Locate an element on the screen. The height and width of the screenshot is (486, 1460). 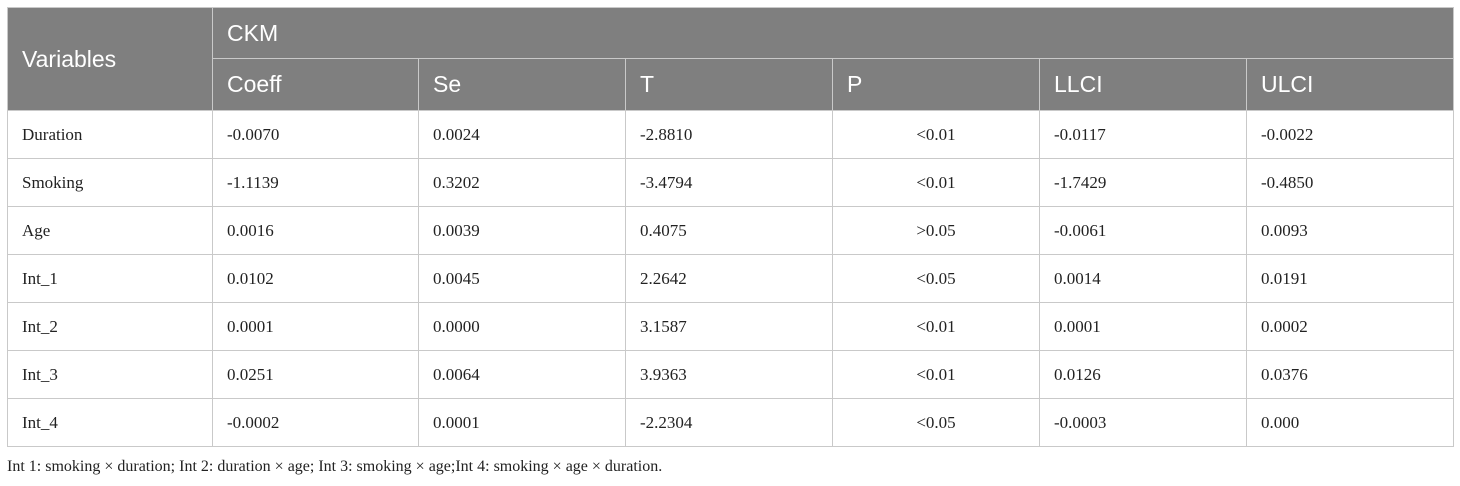
table-cell: -3.4794 is located at coordinates (729, 182).